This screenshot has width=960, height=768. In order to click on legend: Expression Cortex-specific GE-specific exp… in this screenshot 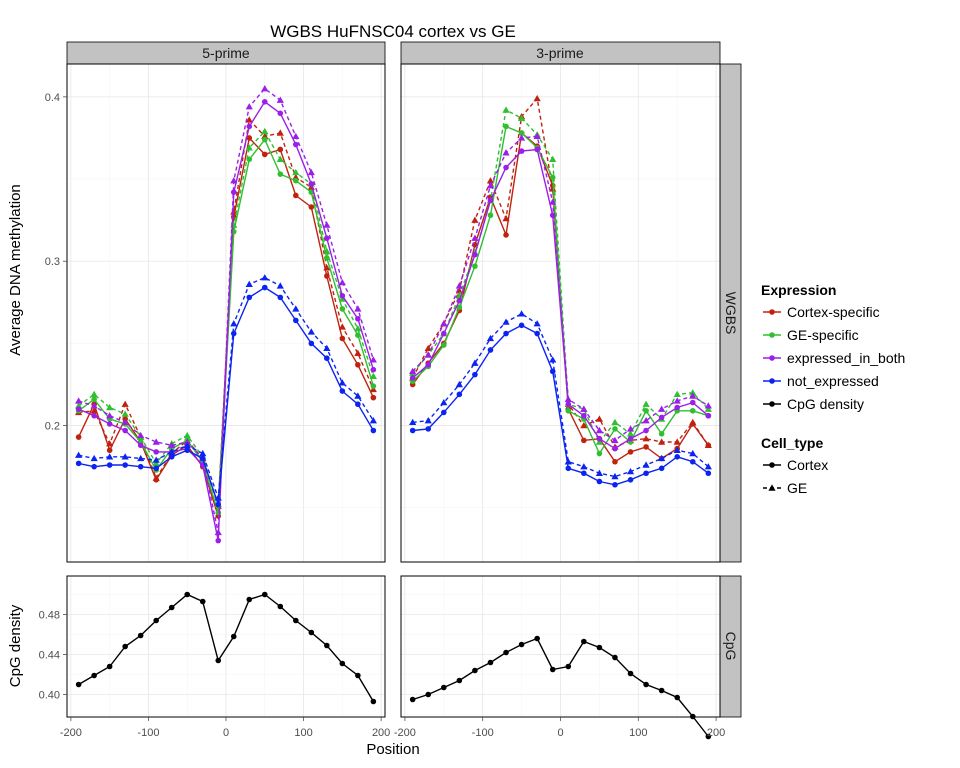, I will do `click(833, 389)`.